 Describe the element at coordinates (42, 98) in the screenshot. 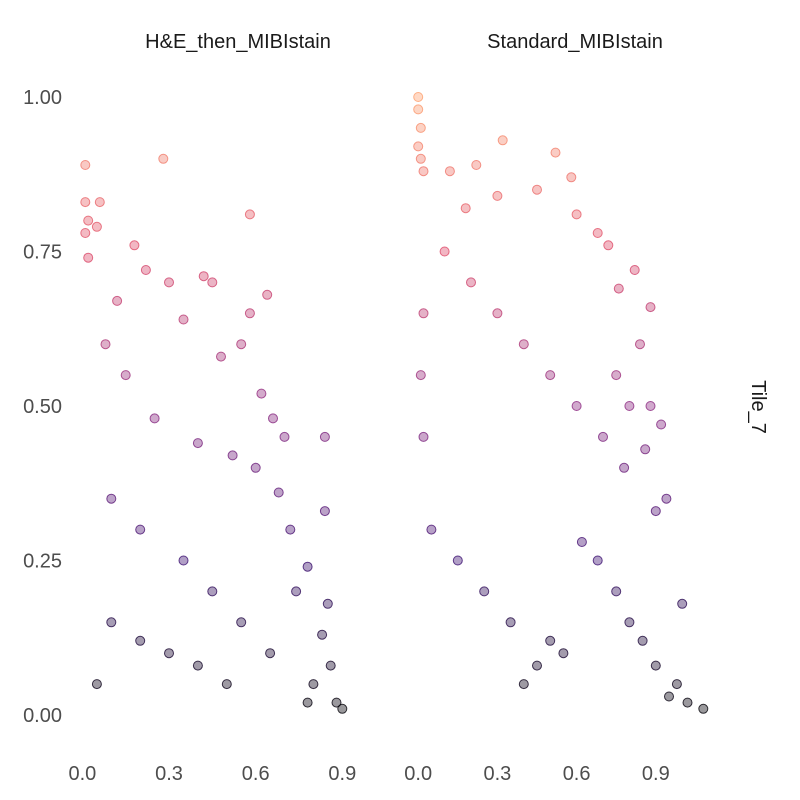

I see `y-tick-label: 1.00` at that location.